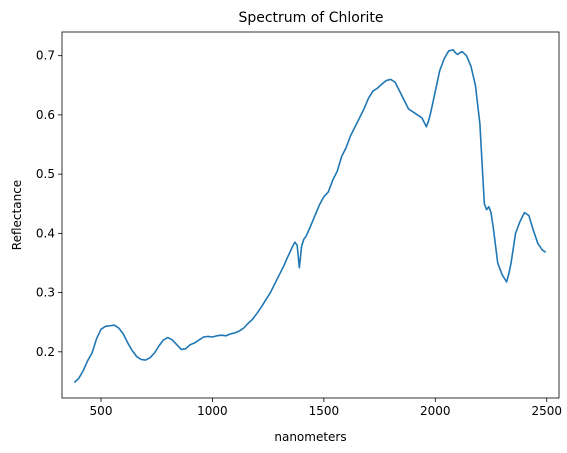  I want to click on y-tick-label: 0.2, so click(45, 352).